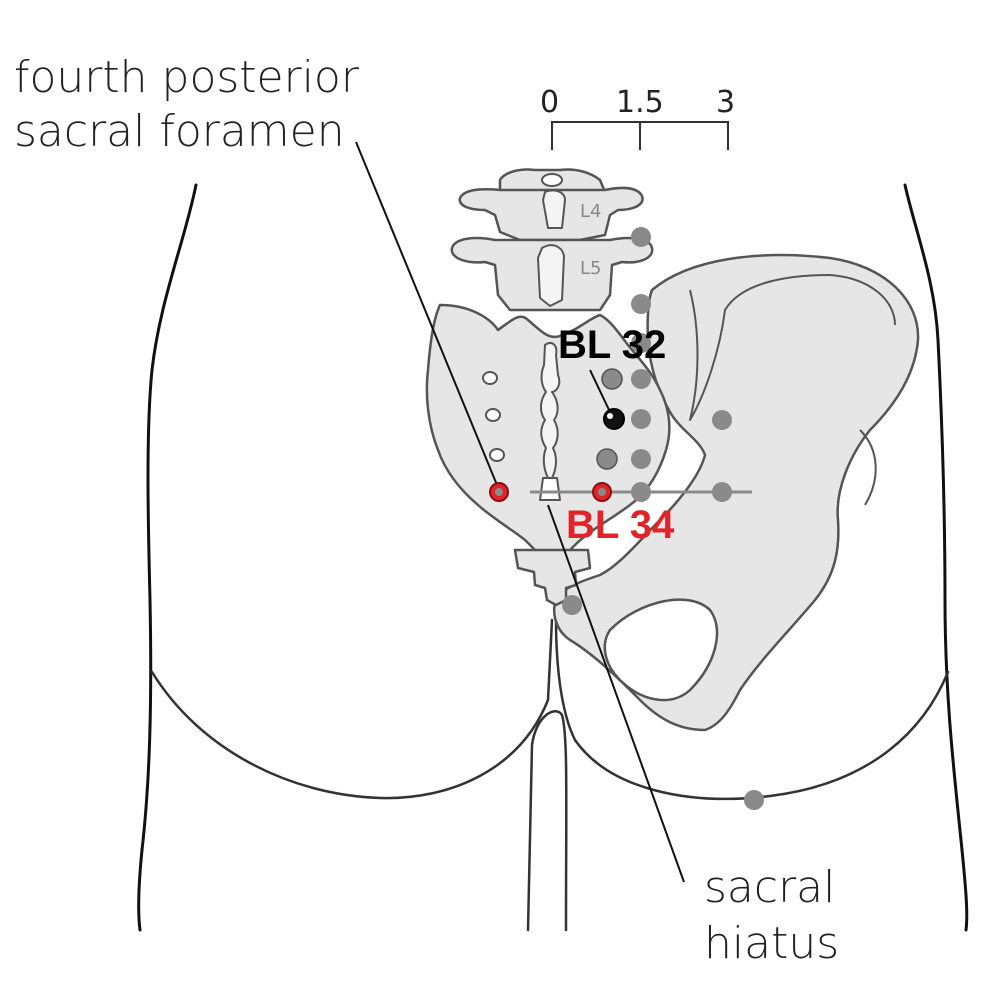 This screenshot has width=1000, height=1006. I want to click on sacral-hiatus-notch, so click(550, 489).